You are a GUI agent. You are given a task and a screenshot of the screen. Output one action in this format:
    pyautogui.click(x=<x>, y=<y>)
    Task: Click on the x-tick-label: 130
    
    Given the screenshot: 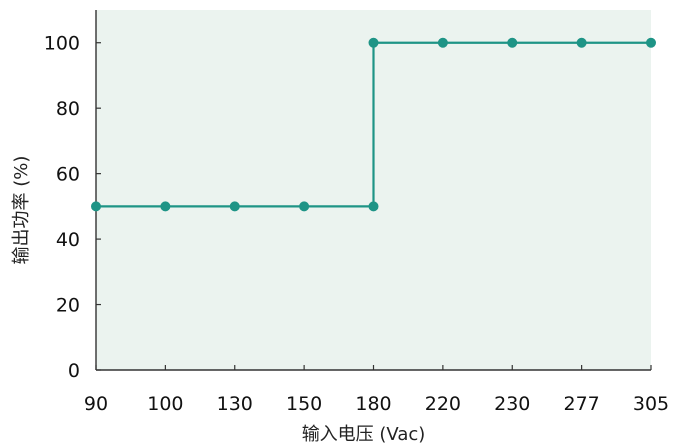 What is the action you would take?
    pyautogui.click(x=235, y=404)
    